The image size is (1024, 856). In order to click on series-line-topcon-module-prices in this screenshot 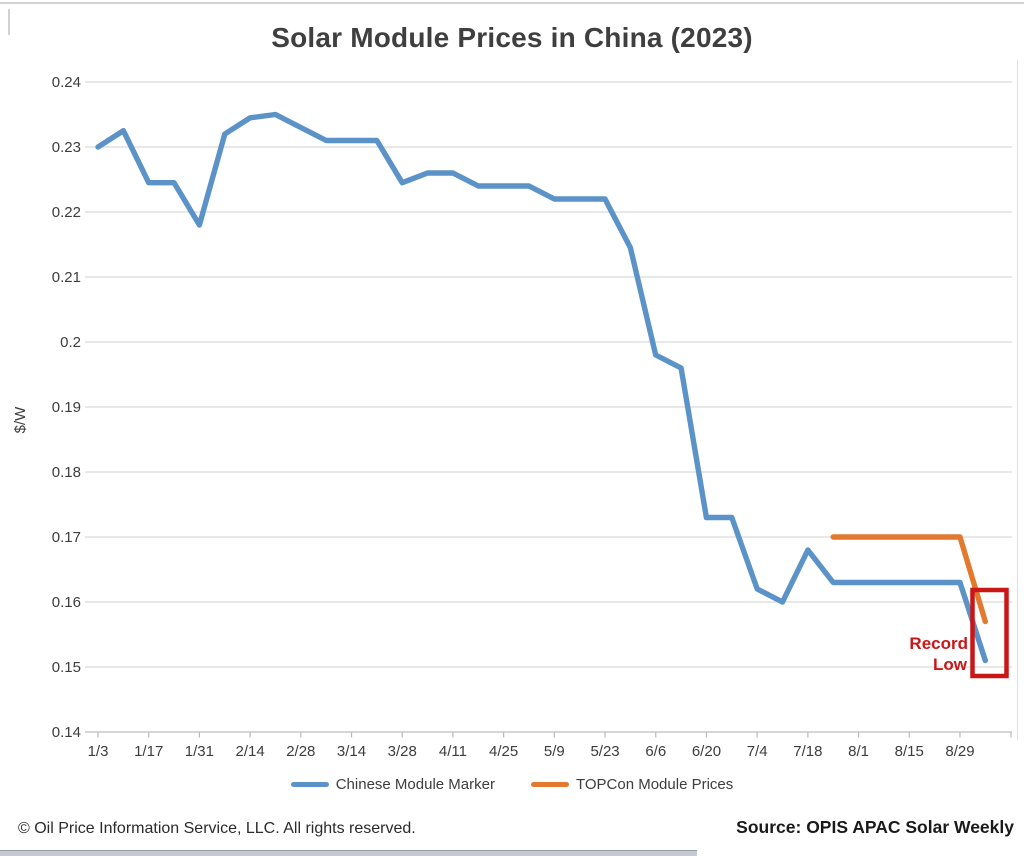, I will do `click(909, 579)`.